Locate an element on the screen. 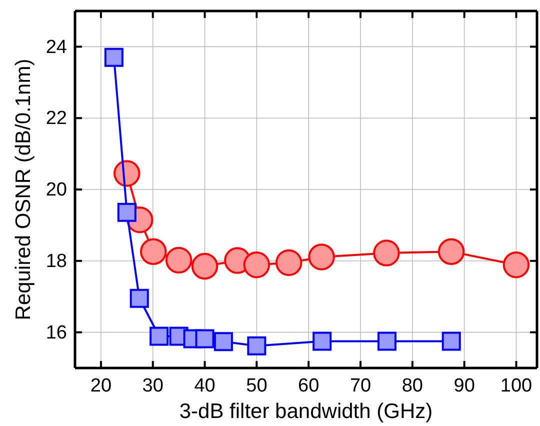 This screenshot has width=540, height=426. x-tick-label: 40 is located at coordinates (205, 385).